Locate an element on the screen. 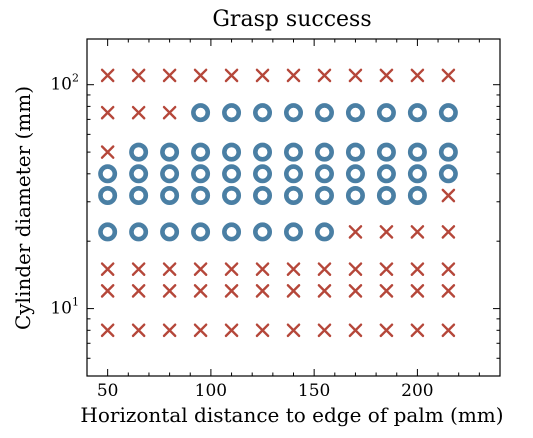 The height and width of the screenshot is (438, 533). y-tick-label: 102 is located at coordinates (64, 83).